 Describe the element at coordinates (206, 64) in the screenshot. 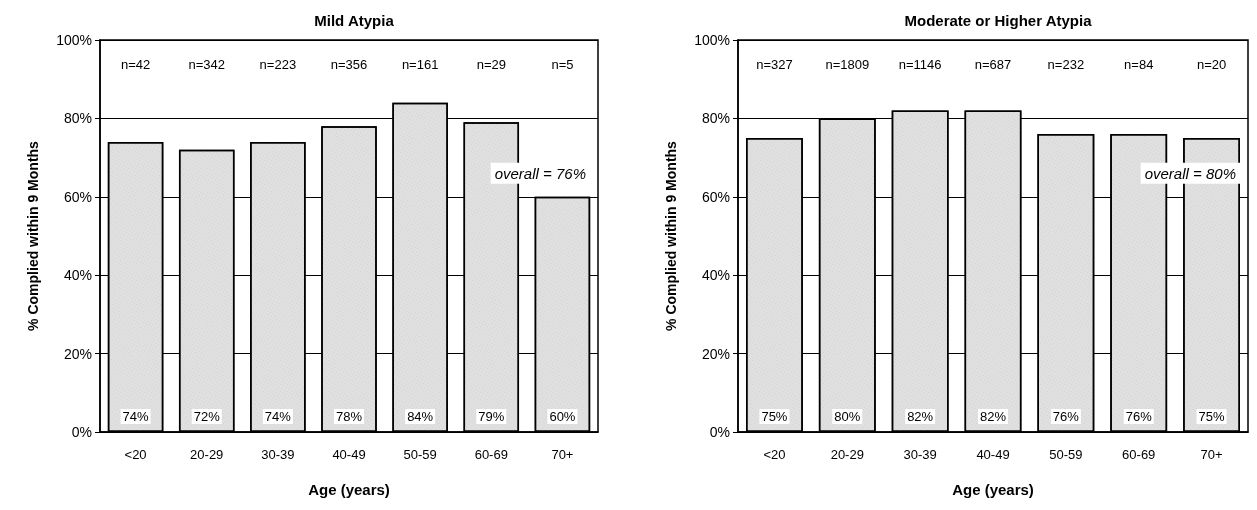

I see `annotation: n=342` at that location.